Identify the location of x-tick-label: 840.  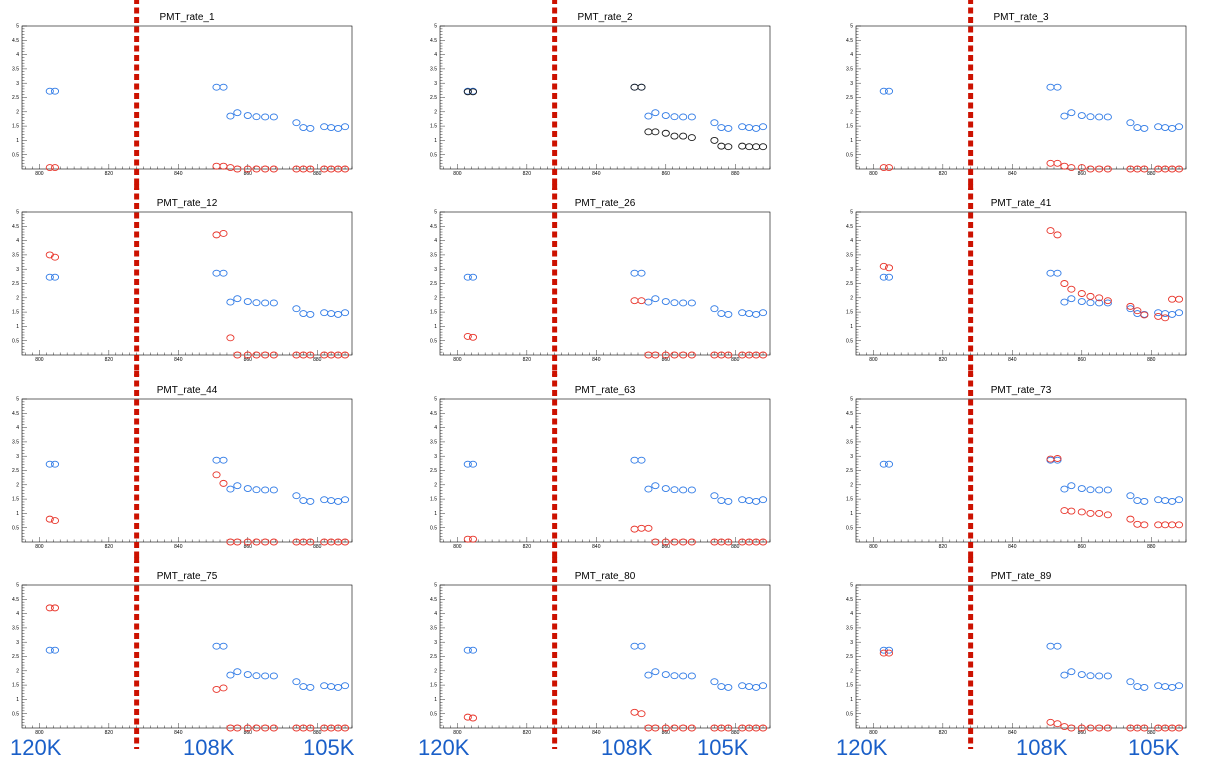
(178, 547).